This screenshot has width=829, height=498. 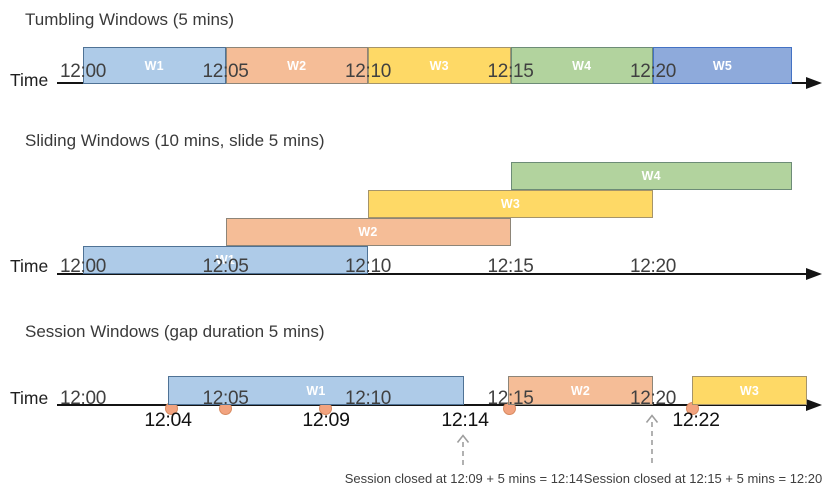 What do you see at coordinates (465, 420) in the screenshot?
I see `event-time-label: 12:14` at bounding box center [465, 420].